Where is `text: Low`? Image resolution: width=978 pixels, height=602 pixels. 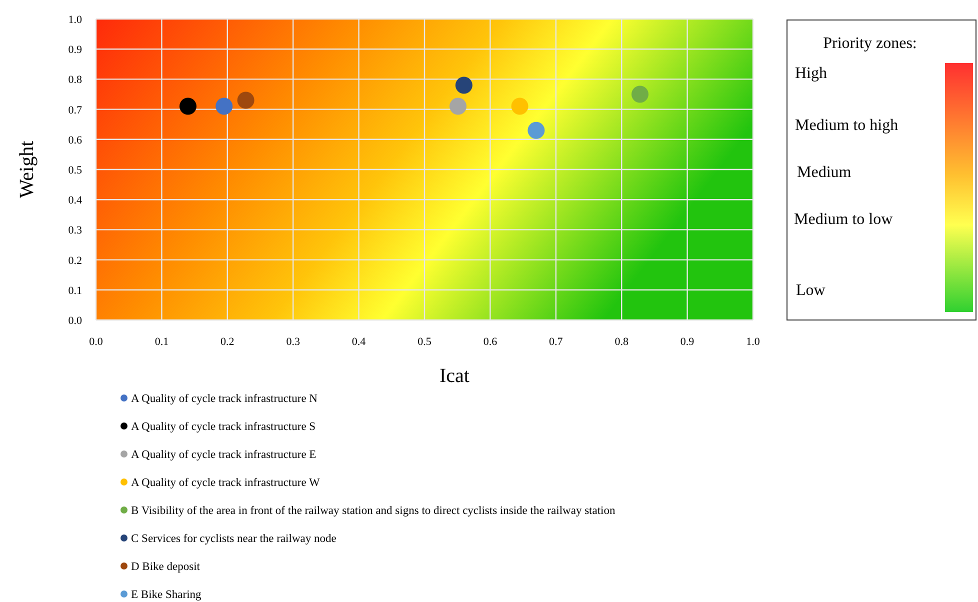 text: Low is located at coordinates (811, 290).